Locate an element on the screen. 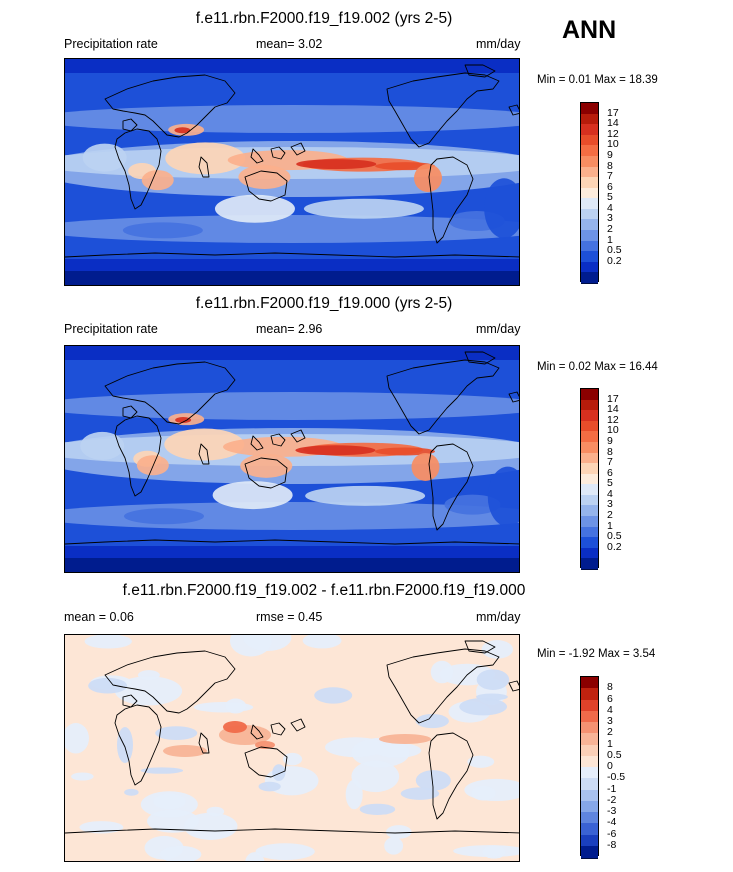 The width and height of the screenshot is (733, 872). panel-1-variable-label: Precipitation rate is located at coordinates (111, 44).